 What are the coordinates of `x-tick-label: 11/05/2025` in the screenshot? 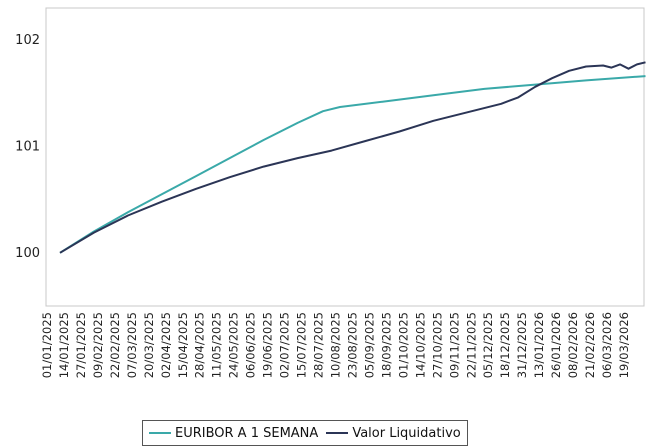 It's located at (217, 345).